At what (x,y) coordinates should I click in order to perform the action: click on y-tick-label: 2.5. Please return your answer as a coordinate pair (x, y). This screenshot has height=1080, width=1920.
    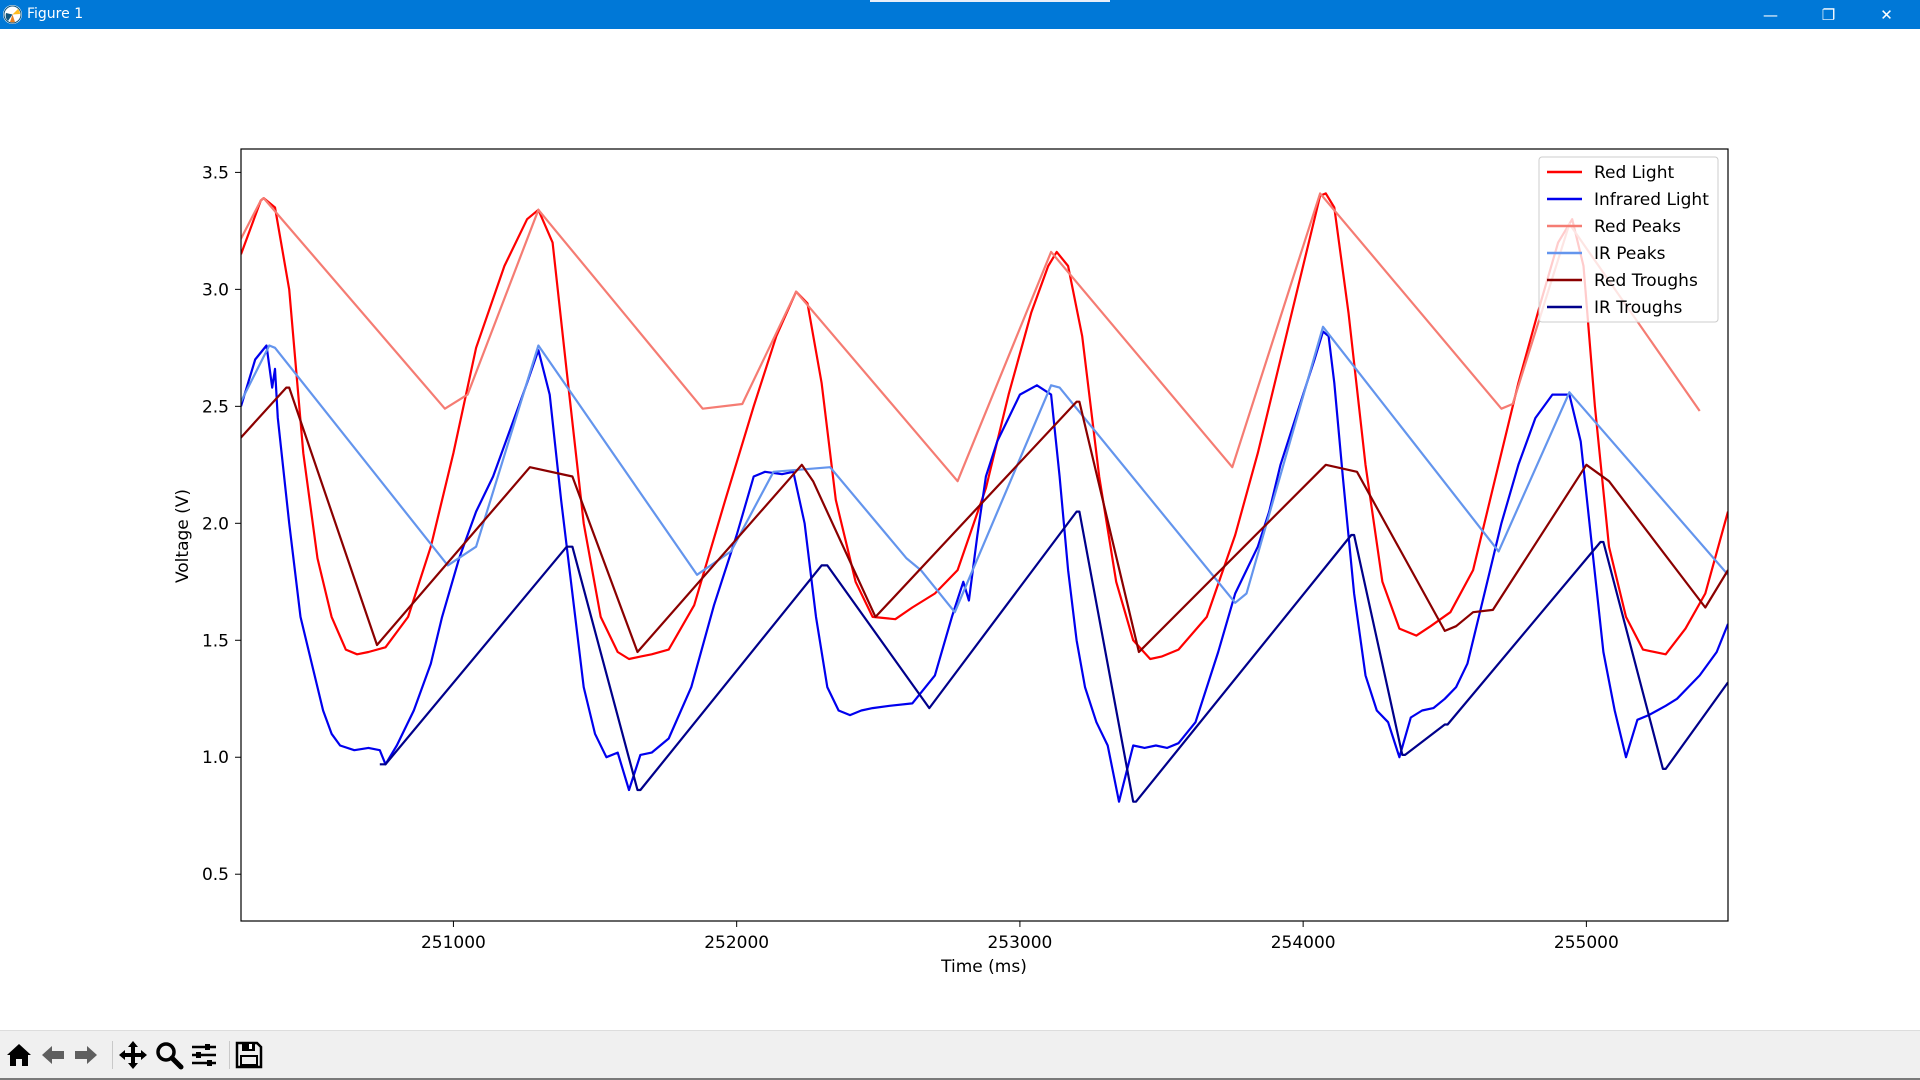
    Looking at the image, I should click on (215, 407).